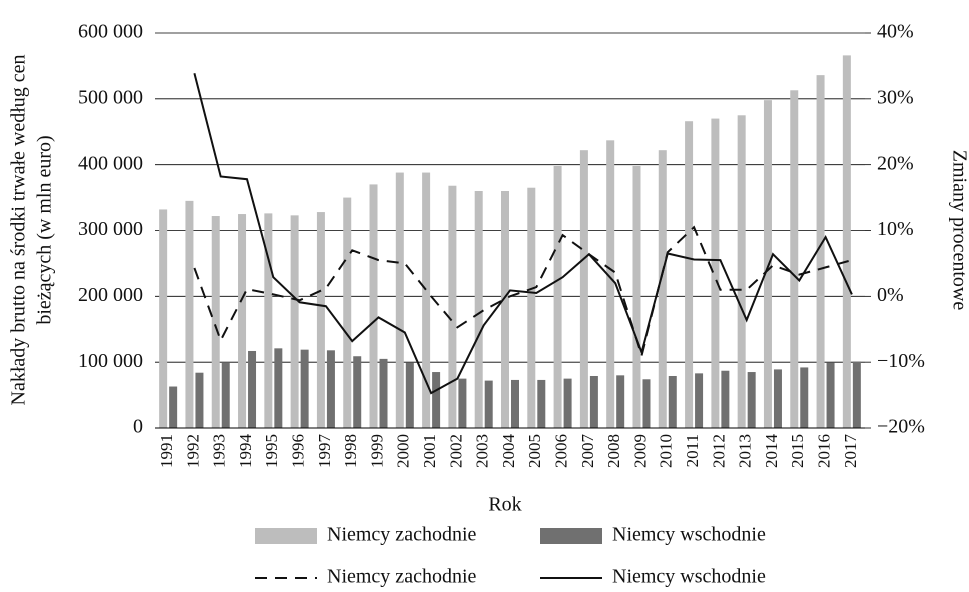 The width and height of the screenshot is (969, 592). Describe the element at coordinates (890, 295) in the screenshot. I see `y2-tick-label: 0%` at that location.